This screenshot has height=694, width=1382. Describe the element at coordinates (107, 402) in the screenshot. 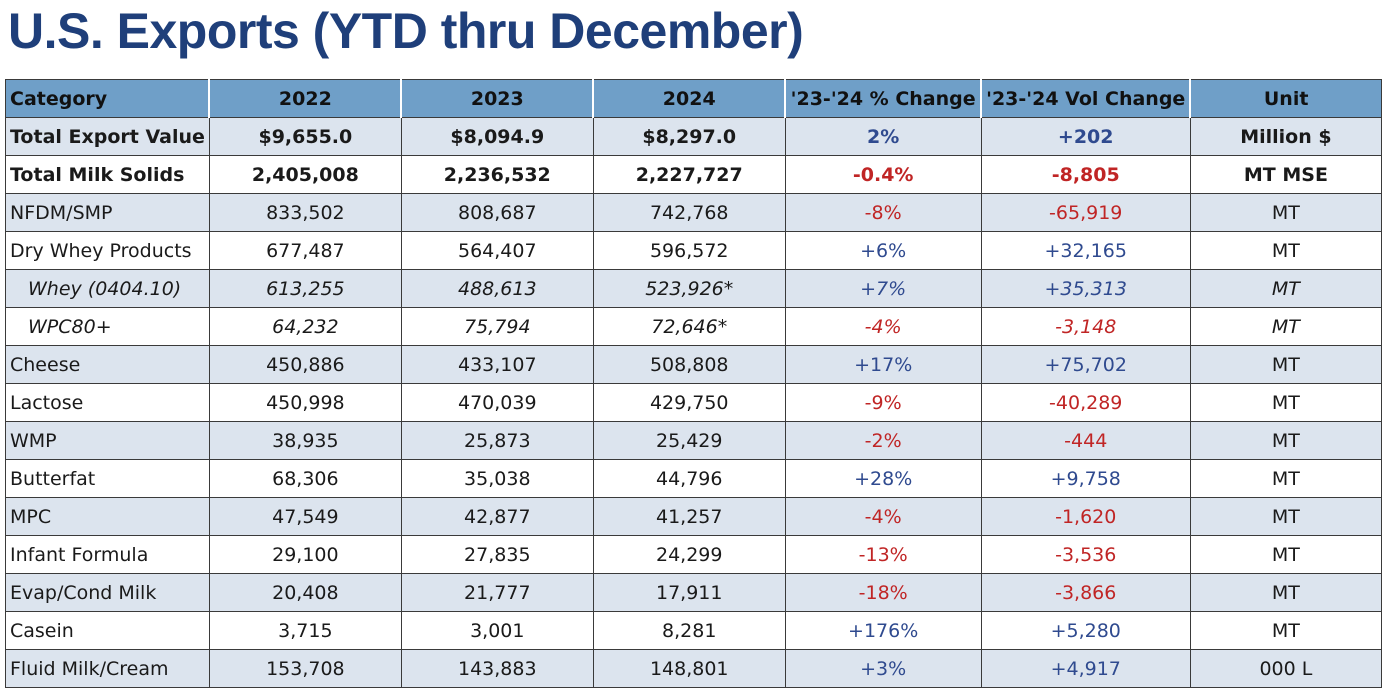

I see `row-category: Lactose` at that location.